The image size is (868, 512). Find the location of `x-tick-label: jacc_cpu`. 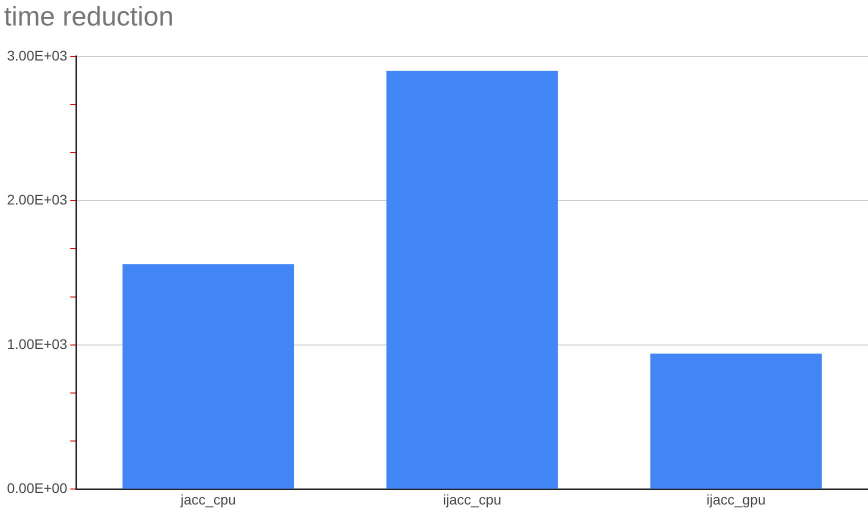

x-tick-label: jacc_cpu is located at coordinates (208, 499).